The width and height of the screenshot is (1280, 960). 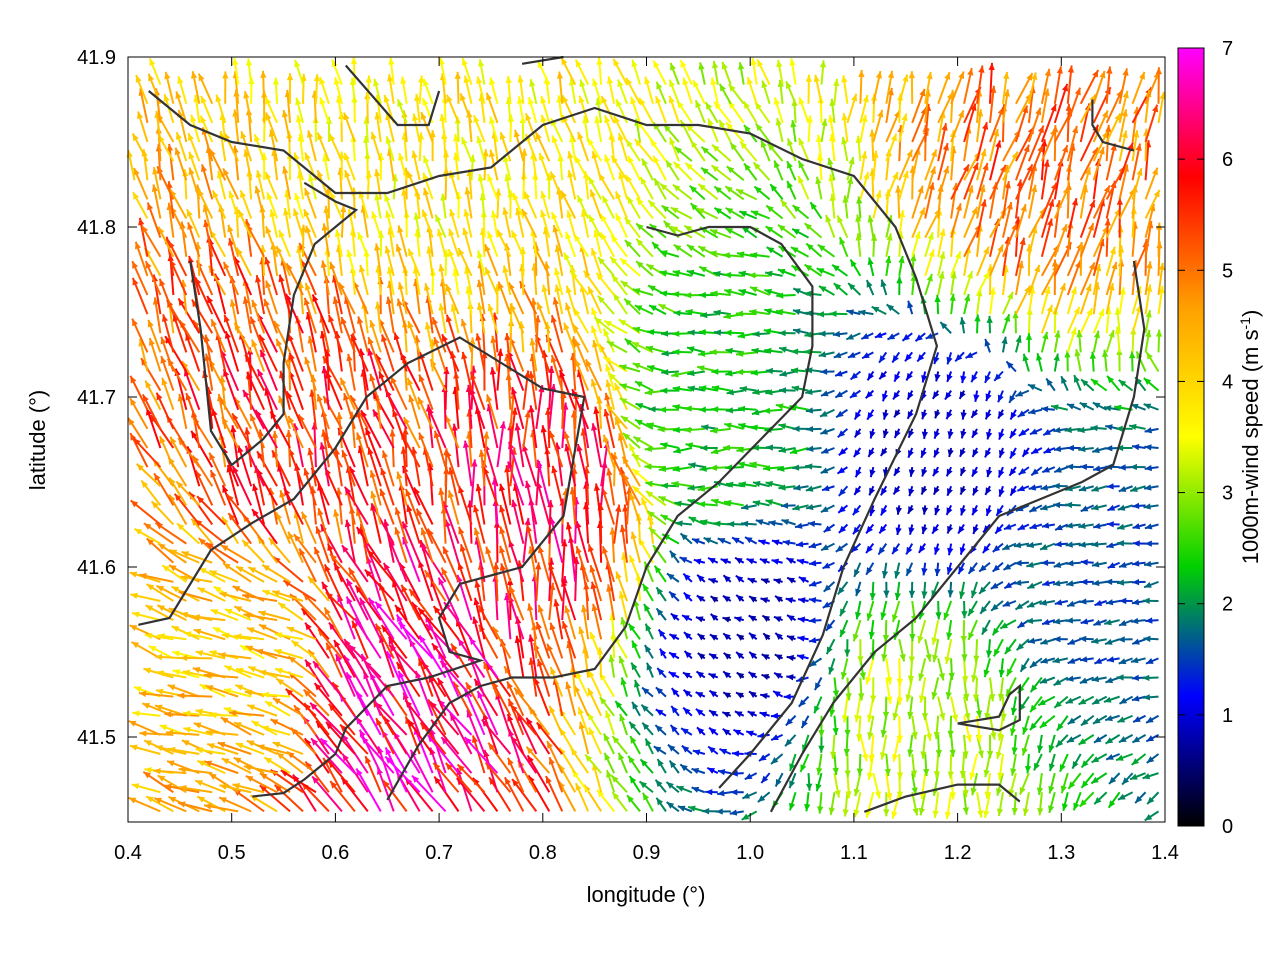 I want to click on terrain-contour-line, so click(x=392, y=95).